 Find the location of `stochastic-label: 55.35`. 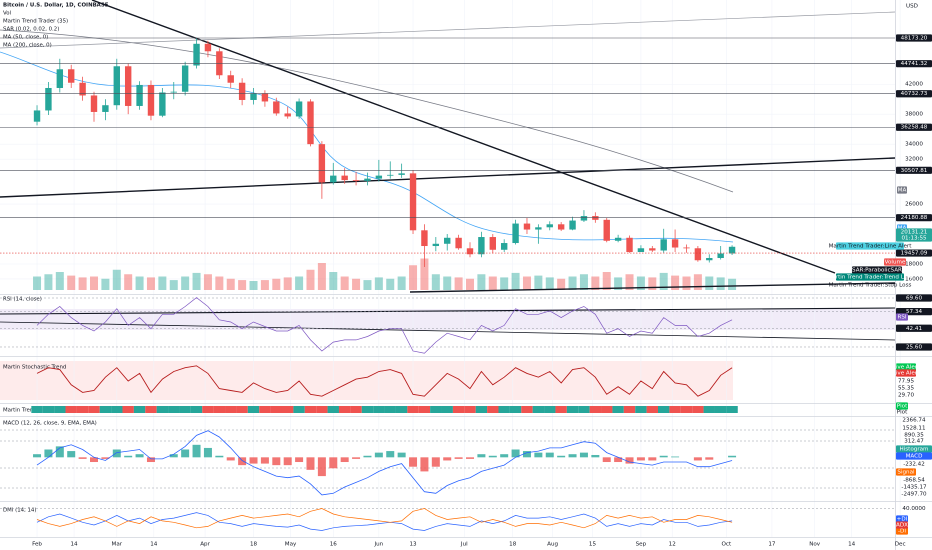

stochastic-label: 55.35 is located at coordinates (906, 389).